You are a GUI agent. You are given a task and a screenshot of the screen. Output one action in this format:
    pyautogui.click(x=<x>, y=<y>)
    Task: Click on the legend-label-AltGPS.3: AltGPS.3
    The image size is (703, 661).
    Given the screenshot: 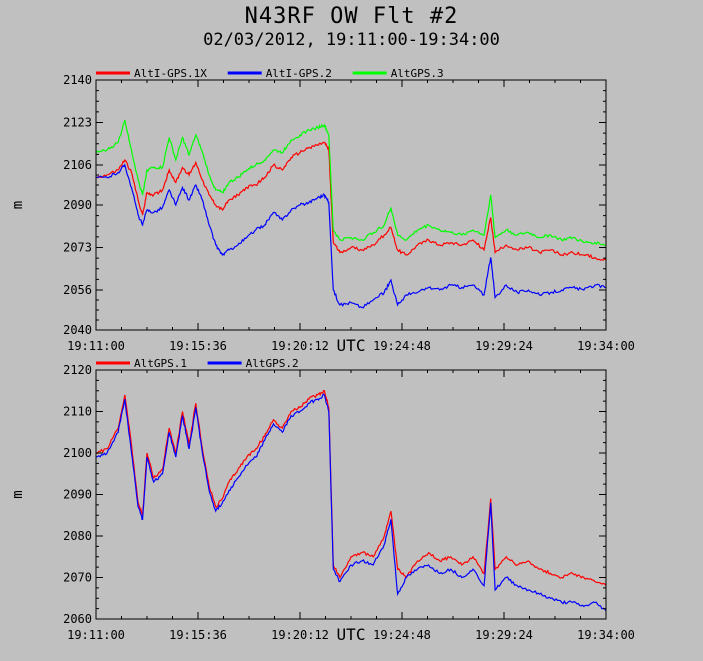 What is the action you would take?
    pyautogui.click(x=417, y=73)
    